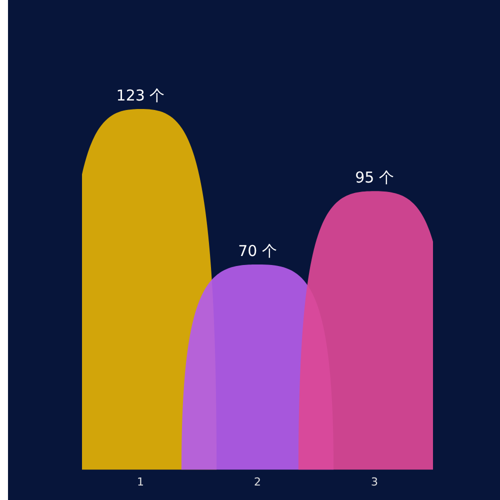  Describe the element at coordinates (140, 481) in the screenshot. I see `x-tick-label: 1` at that location.